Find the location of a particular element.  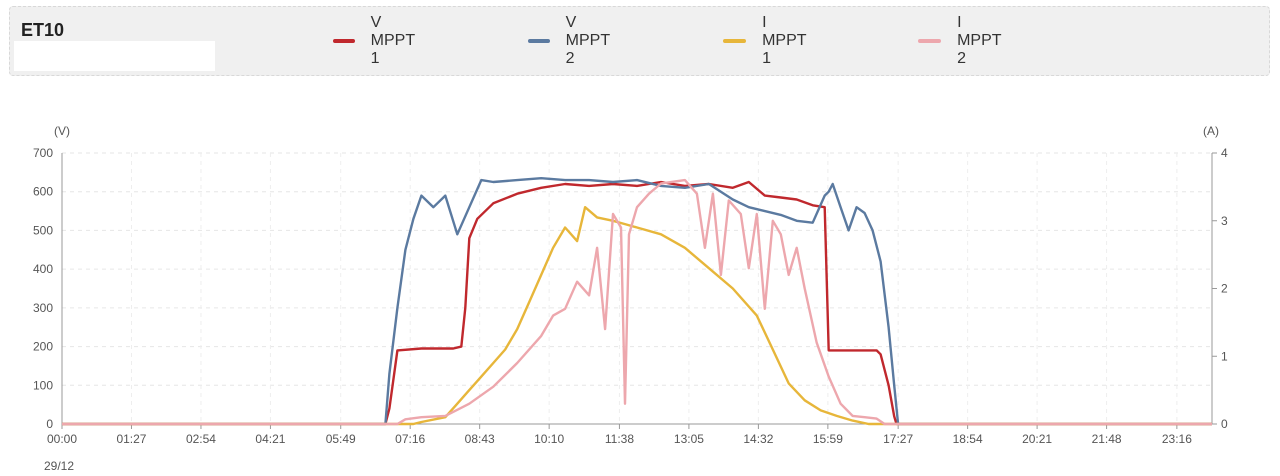

x-tick-label: 00:00 is located at coordinates (62, 439).